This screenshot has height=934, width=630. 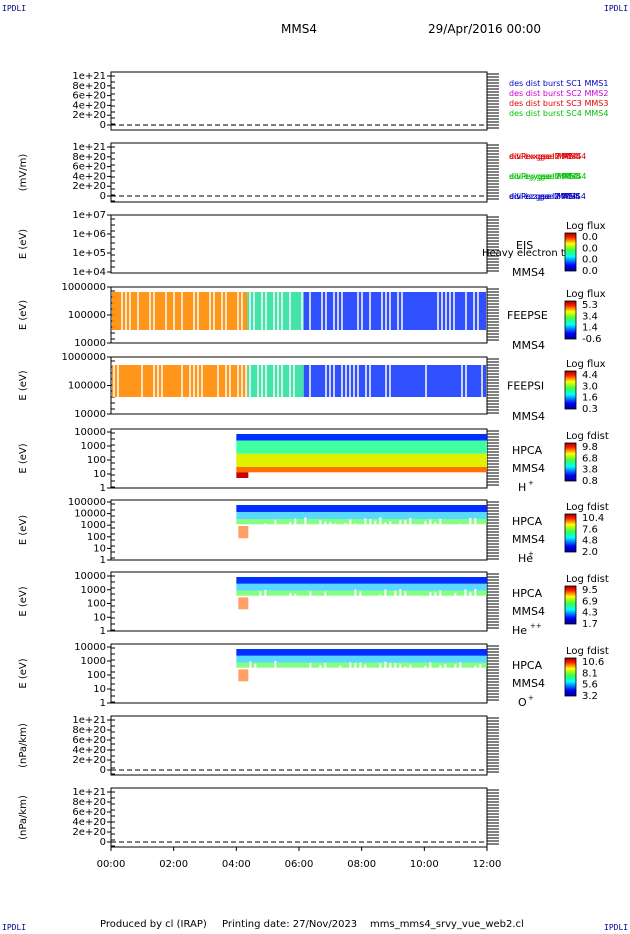 I want to click on legend-entry: edi ez gse l2 MMS4, so click(x=547, y=196).